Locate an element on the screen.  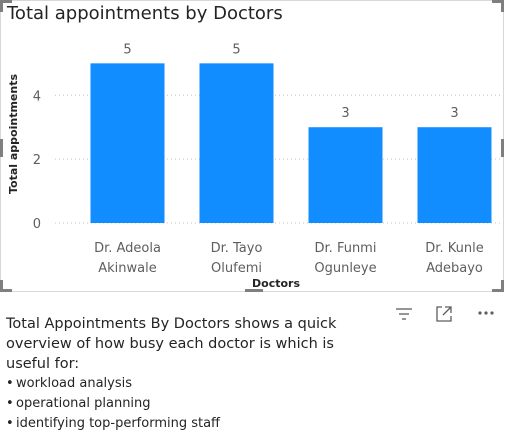
x-tick-label: Dr. Adeola is located at coordinates (127, 248).